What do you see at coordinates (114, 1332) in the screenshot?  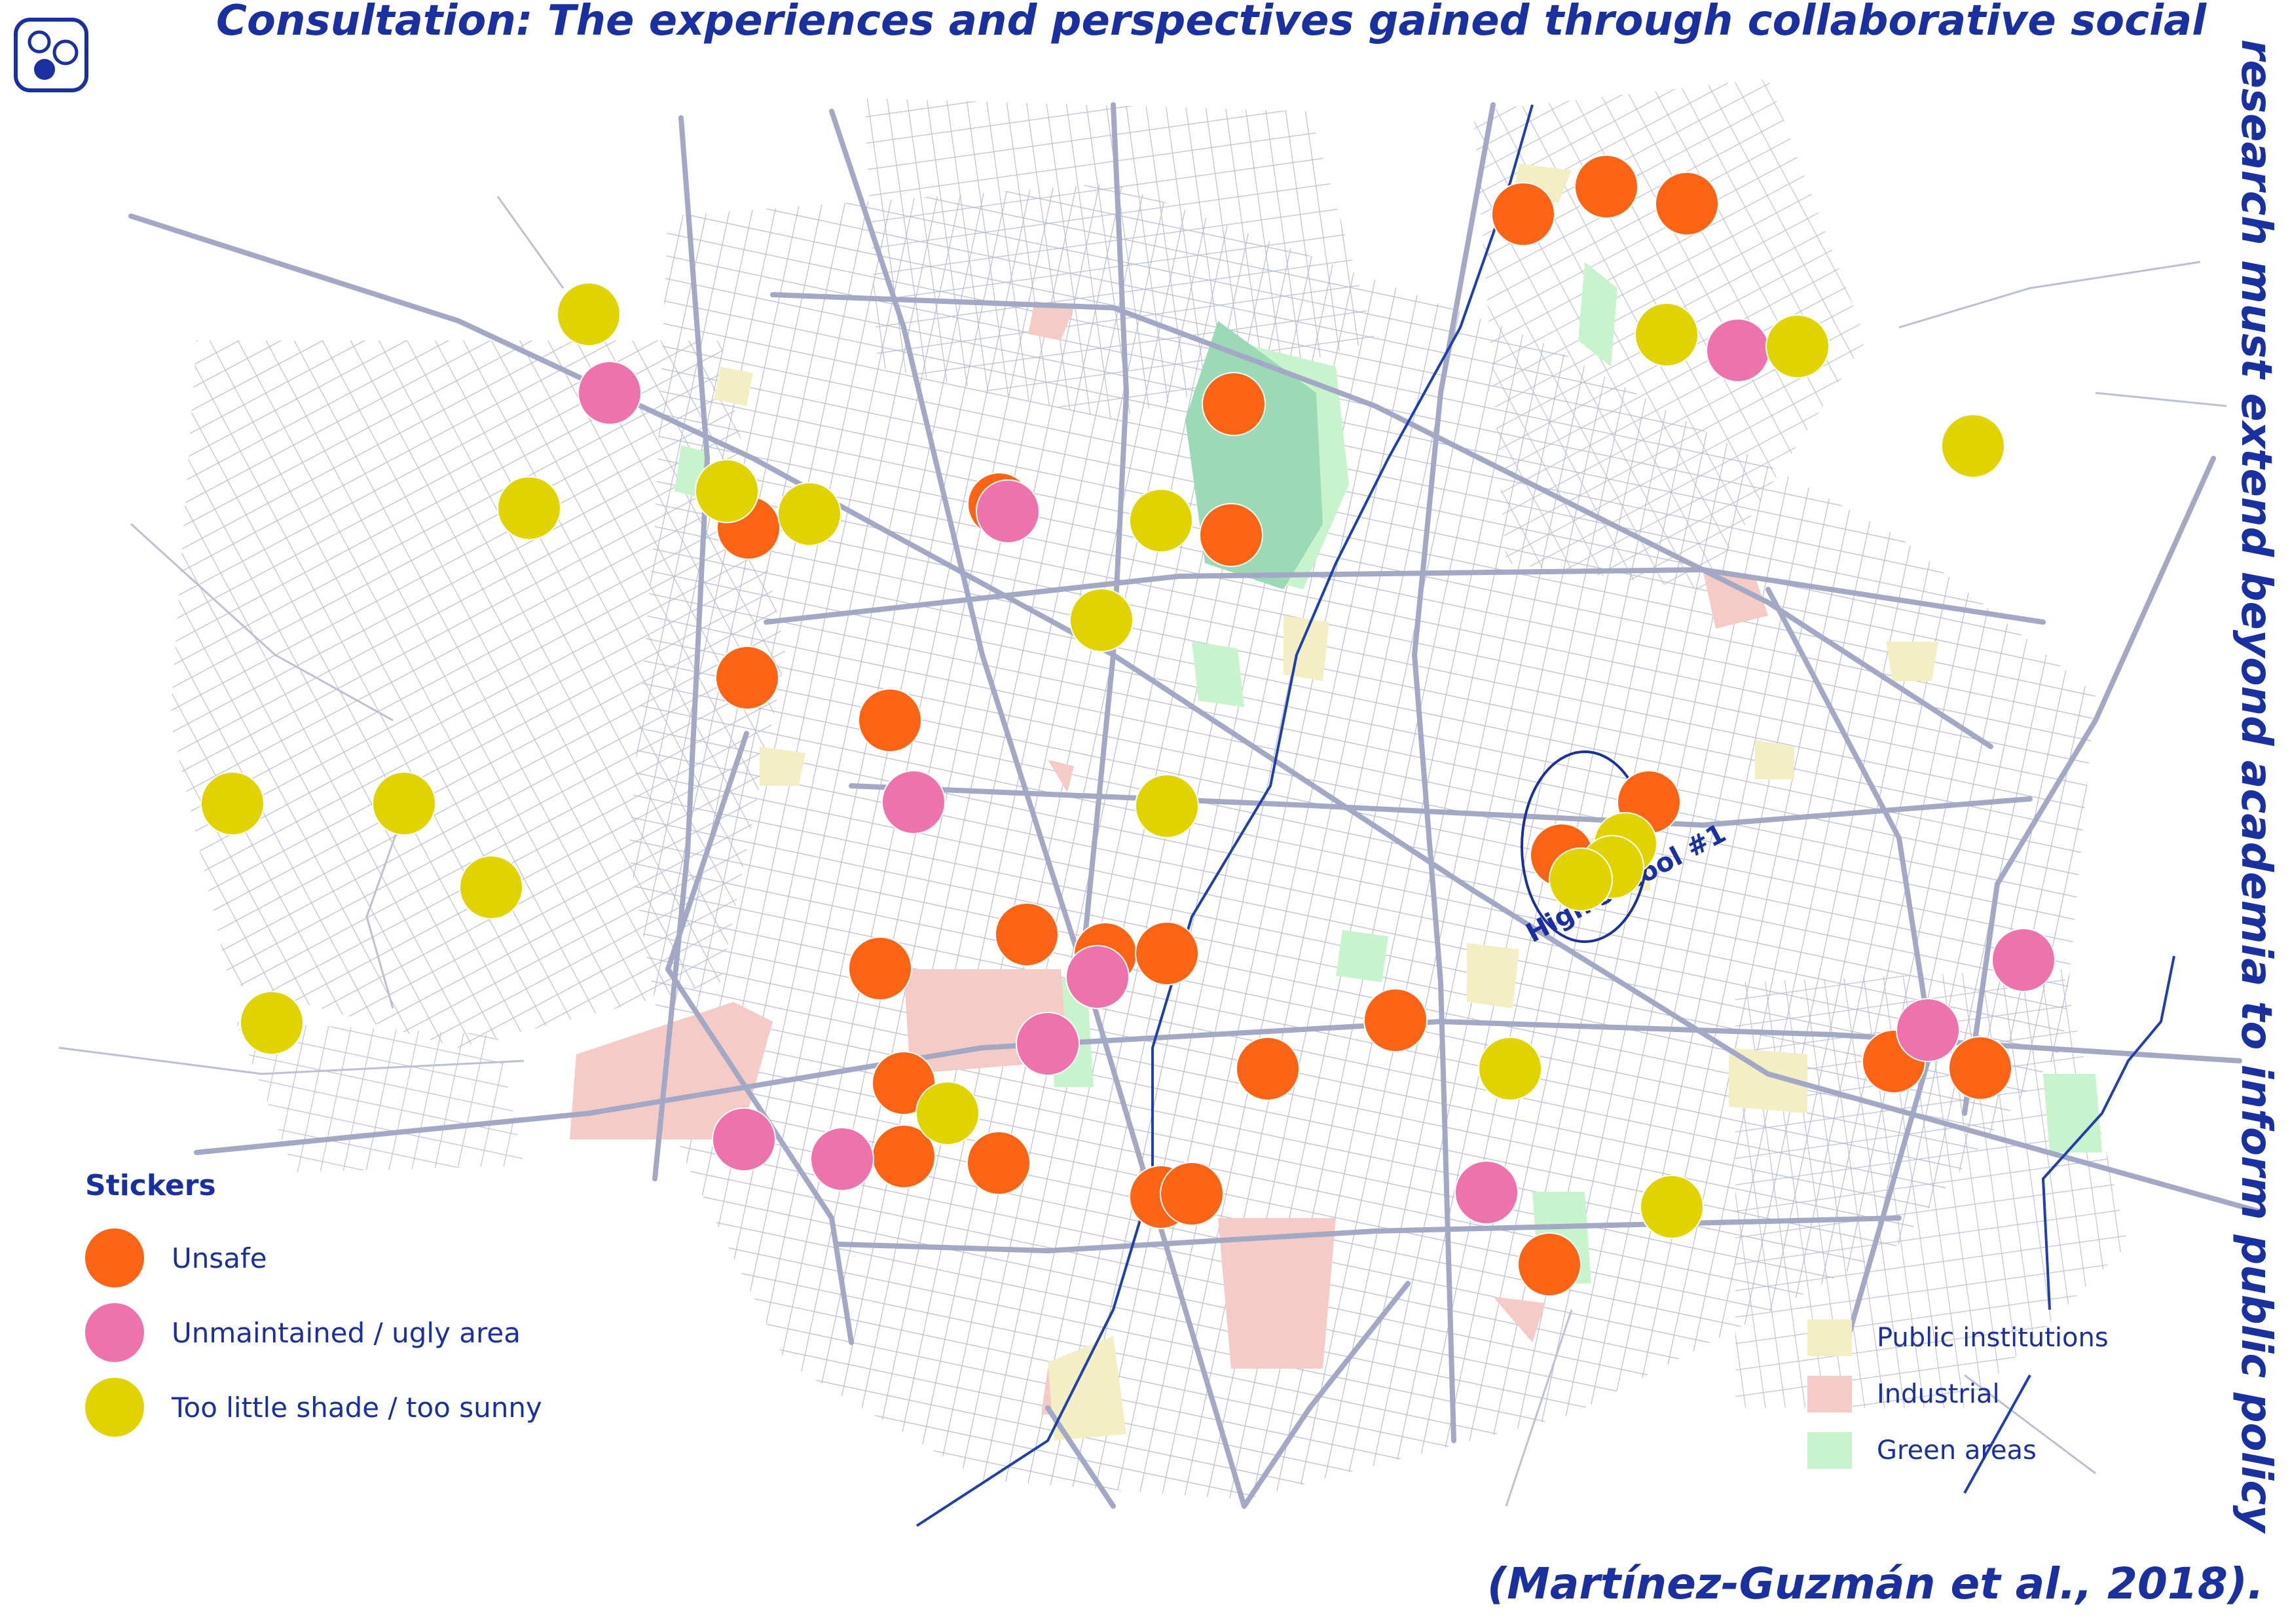 I see `unmaintained-dot-icon` at bounding box center [114, 1332].